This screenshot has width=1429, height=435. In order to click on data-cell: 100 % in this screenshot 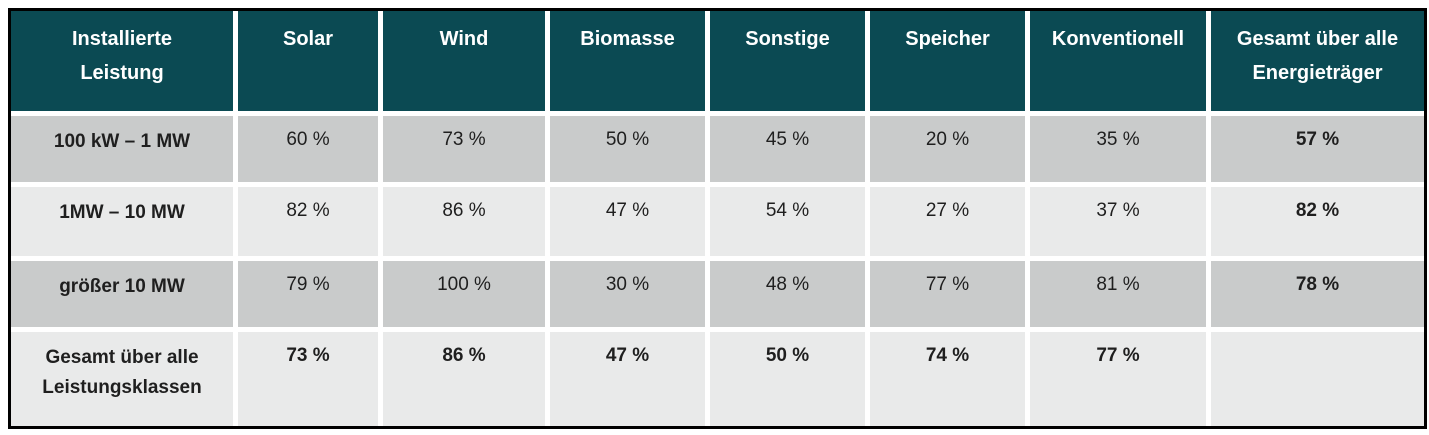, I will do `click(464, 294)`.